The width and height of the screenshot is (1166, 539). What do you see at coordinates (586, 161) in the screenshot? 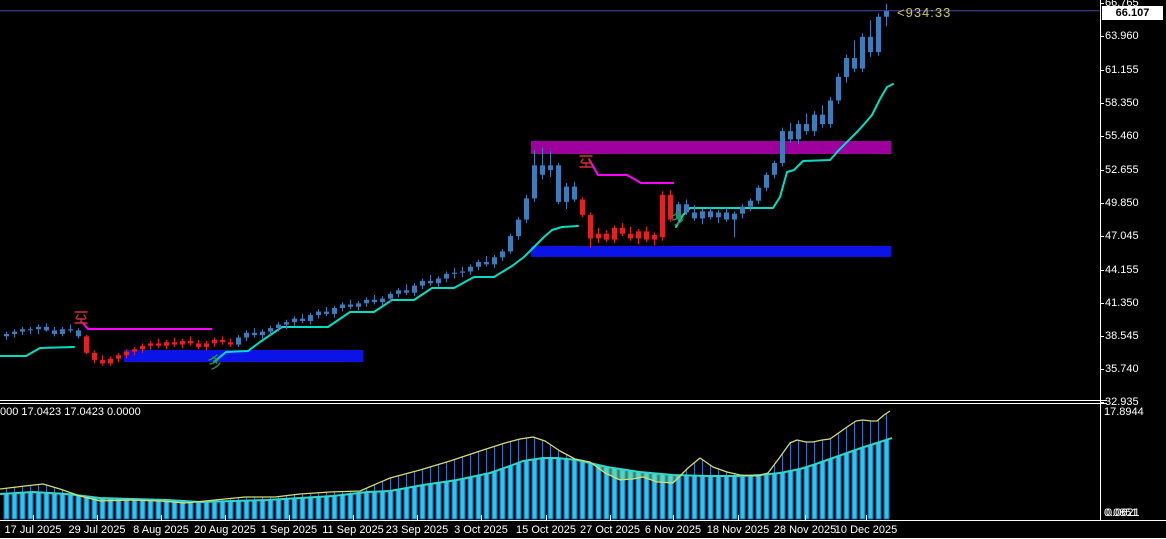
I see `short-signal-marker-icon` at bounding box center [586, 161].